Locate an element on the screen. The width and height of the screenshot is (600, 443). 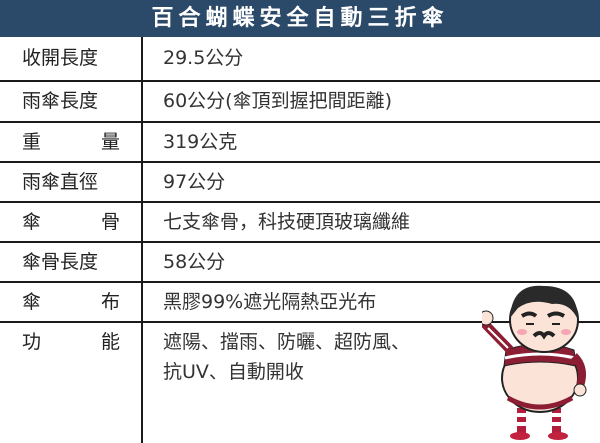
spec-value: 319公克 is located at coordinates (200, 142).